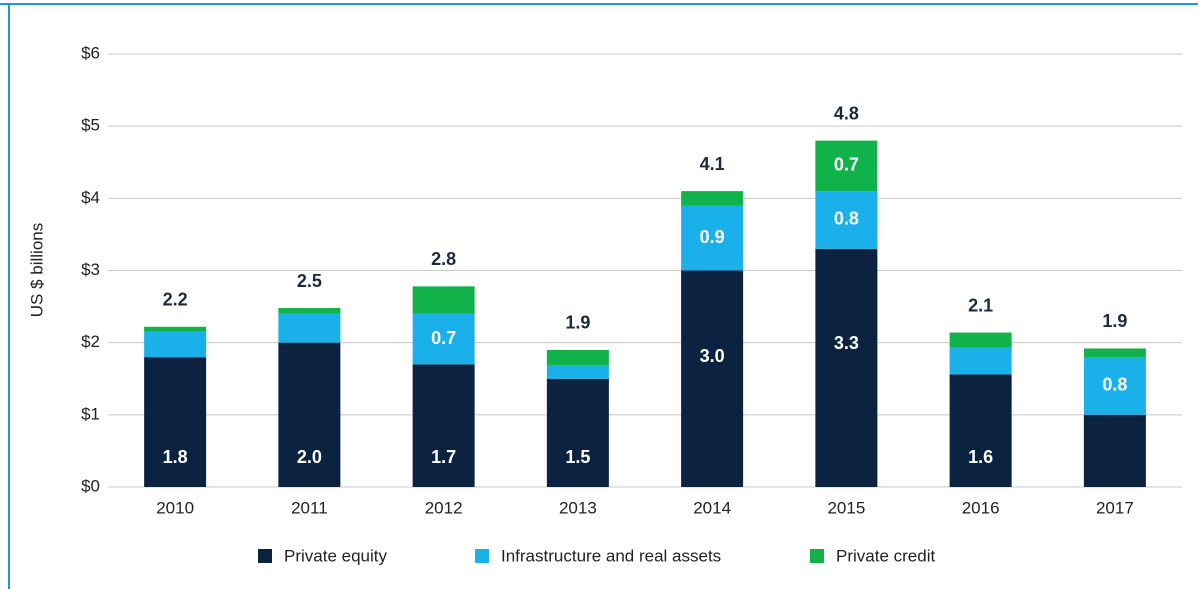  I want to click on total-label: 2.5, so click(309, 281).